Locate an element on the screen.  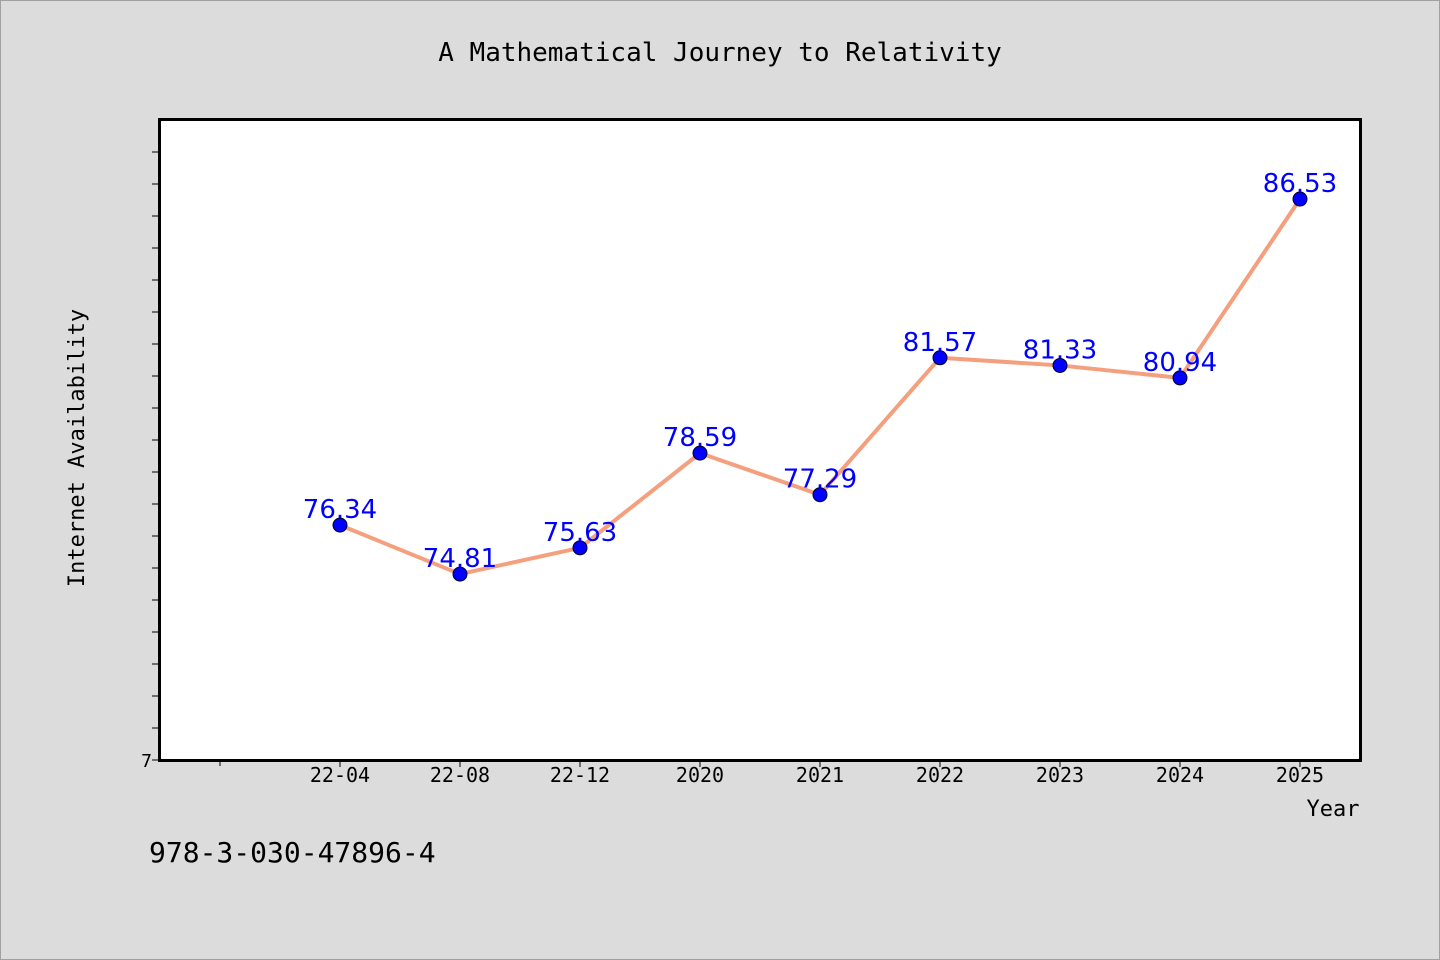
x-tick-label: 2025 is located at coordinates (1300, 775).